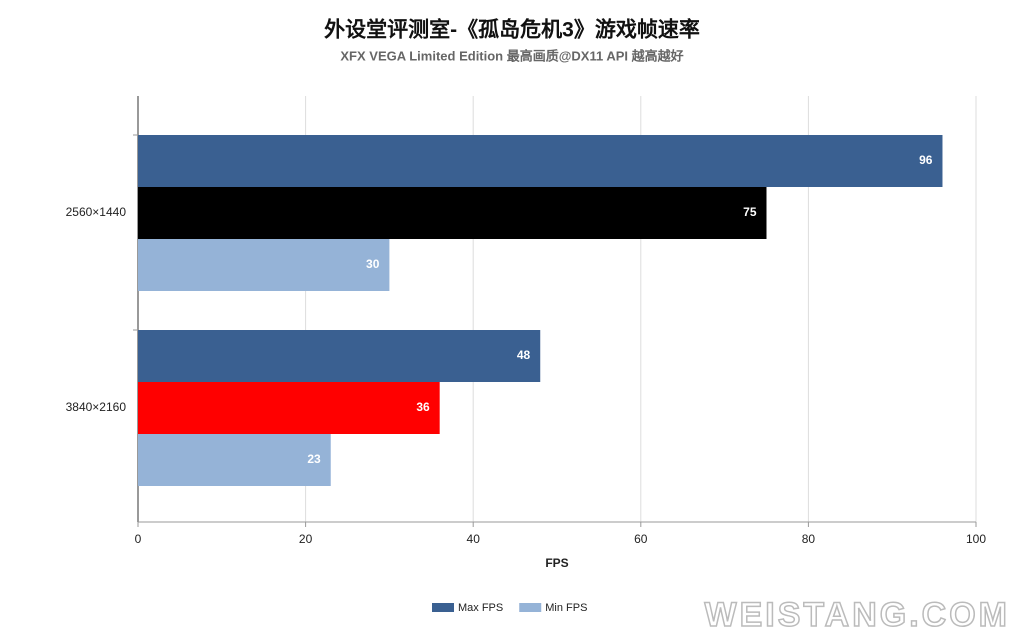  Describe the element at coordinates (474, 539) in the screenshot. I see `x-tick-label: 40` at that location.